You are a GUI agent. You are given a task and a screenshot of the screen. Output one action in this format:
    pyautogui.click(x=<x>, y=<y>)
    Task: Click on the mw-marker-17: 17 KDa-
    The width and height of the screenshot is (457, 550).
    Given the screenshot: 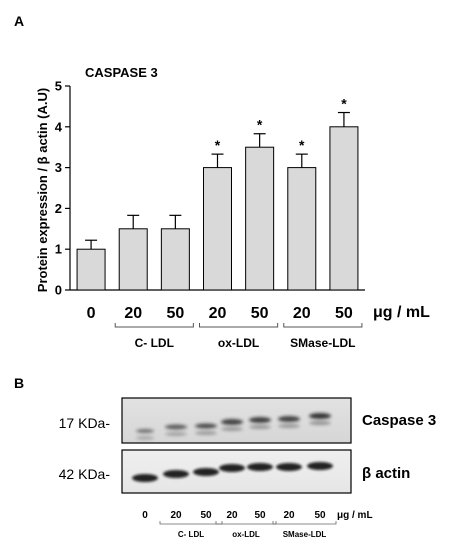 What is the action you would take?
    pyautogui.click(x=85, y=423)
    